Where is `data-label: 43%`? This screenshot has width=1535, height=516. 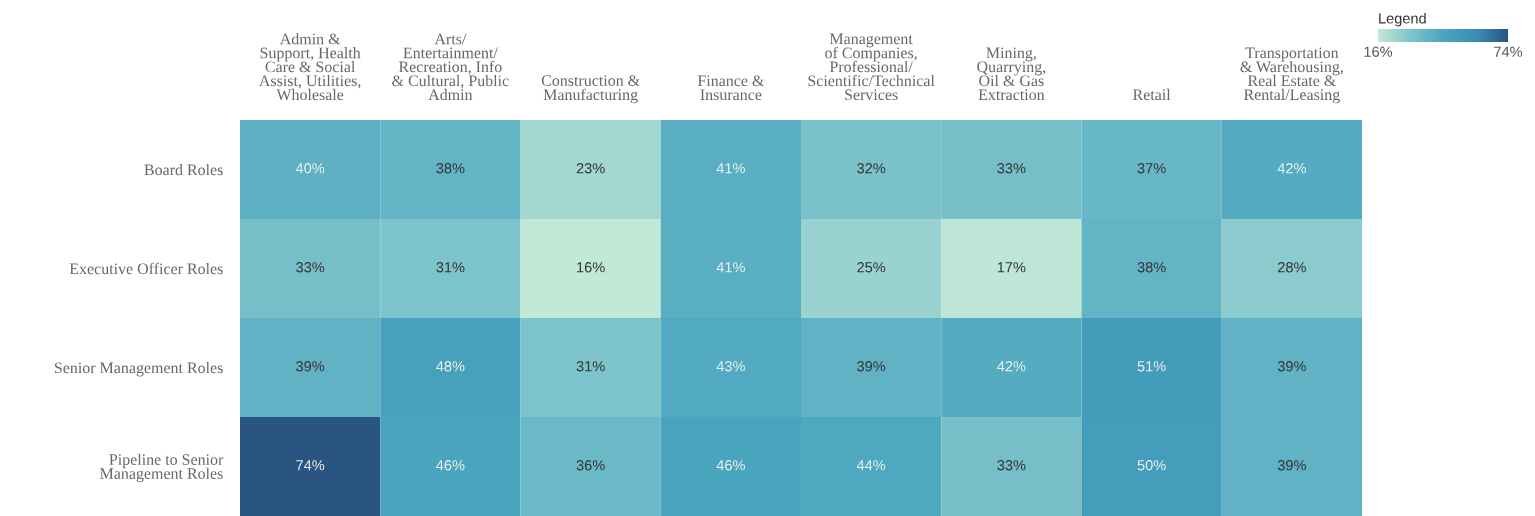
data-label: 43% is located at coordinates (730, 366).